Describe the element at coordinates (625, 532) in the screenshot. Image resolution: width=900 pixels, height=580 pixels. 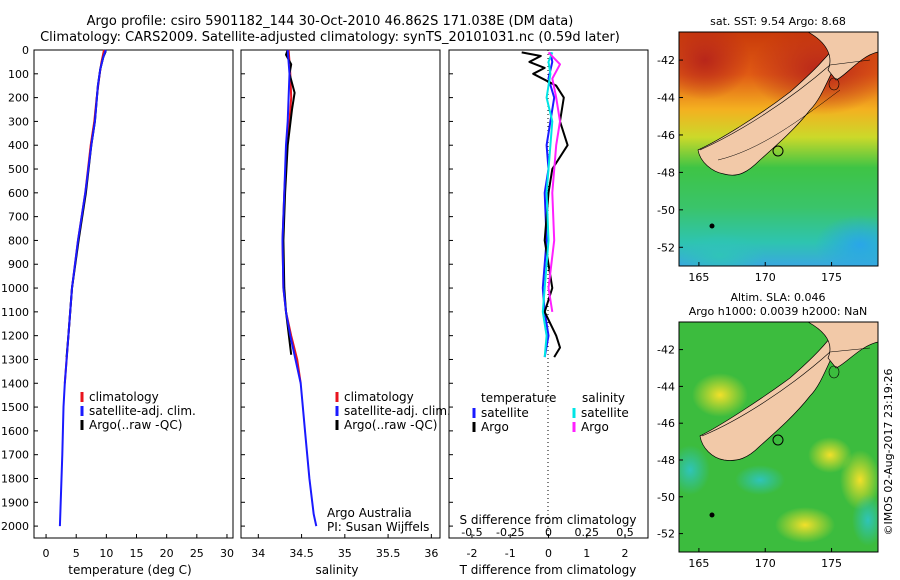
I see `s-tick-label: 0.5` at that location.